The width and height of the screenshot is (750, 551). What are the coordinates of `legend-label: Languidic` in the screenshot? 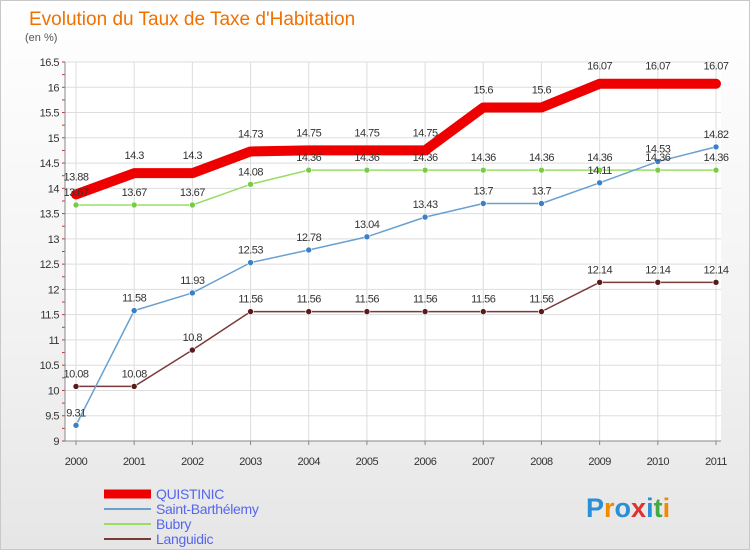 It's located at (185, 539).